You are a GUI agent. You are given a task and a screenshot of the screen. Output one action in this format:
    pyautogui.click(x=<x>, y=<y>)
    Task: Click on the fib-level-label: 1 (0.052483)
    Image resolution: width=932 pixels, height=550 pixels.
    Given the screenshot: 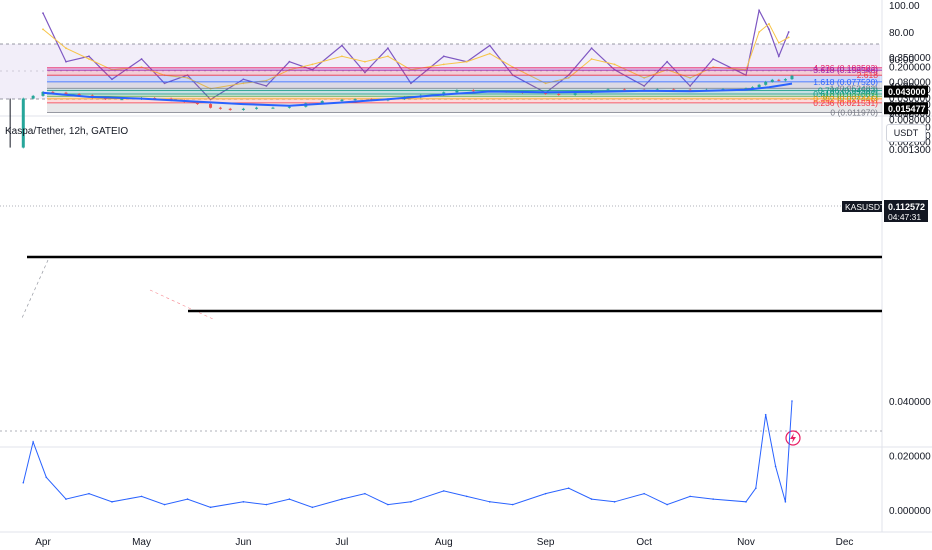 What is the action you would take?
    pyautogui.click(x=854, y=88)
    